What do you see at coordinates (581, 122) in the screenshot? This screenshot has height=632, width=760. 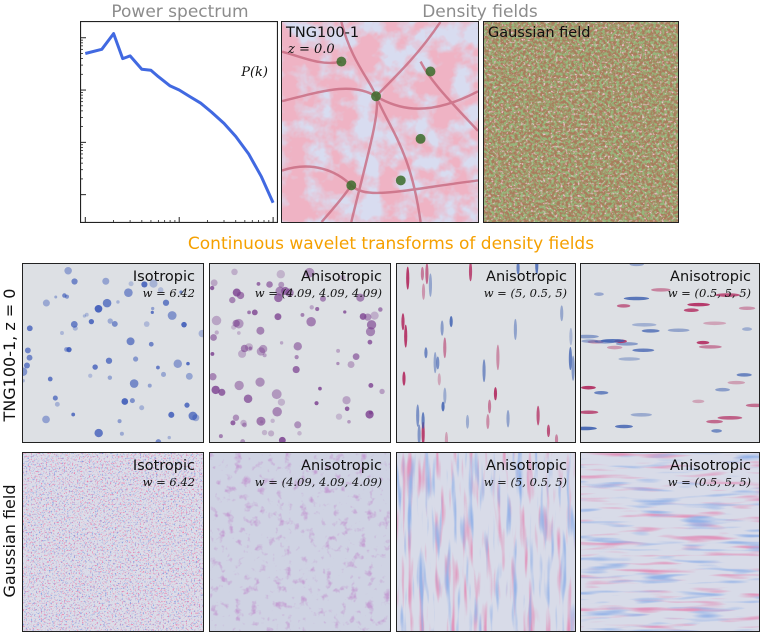 I see `gaussian-density-panel: Gaussian field` at bounding box center [581, 122].